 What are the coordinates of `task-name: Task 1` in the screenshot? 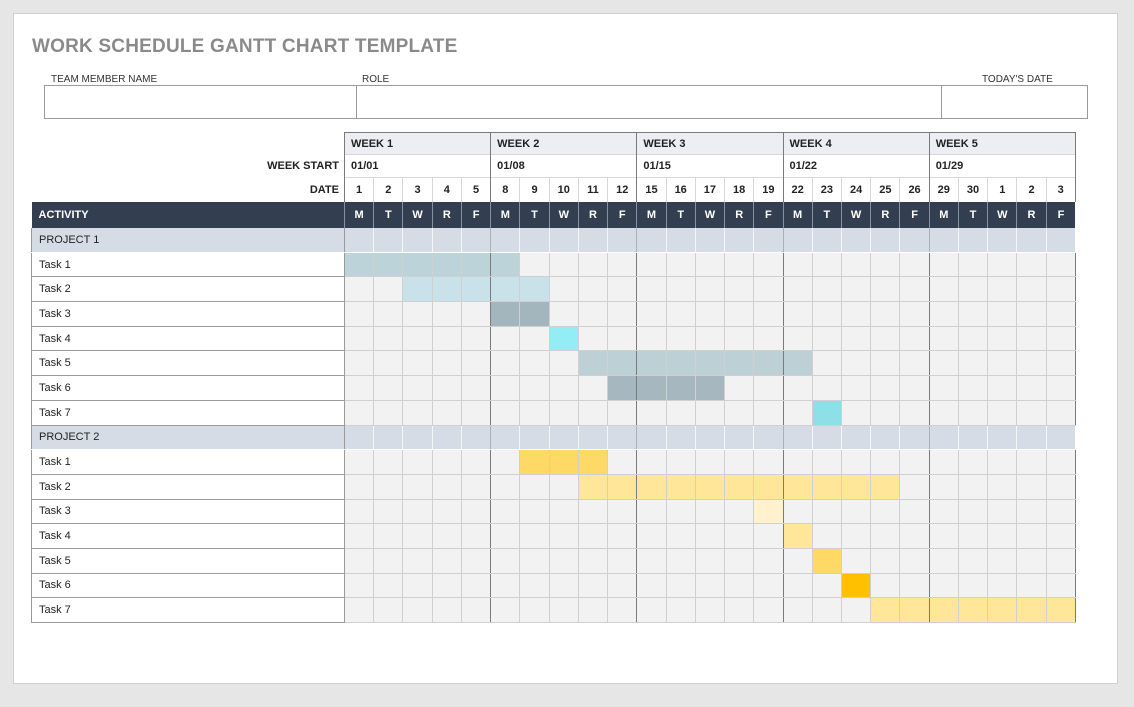 It's located at (188, 462).